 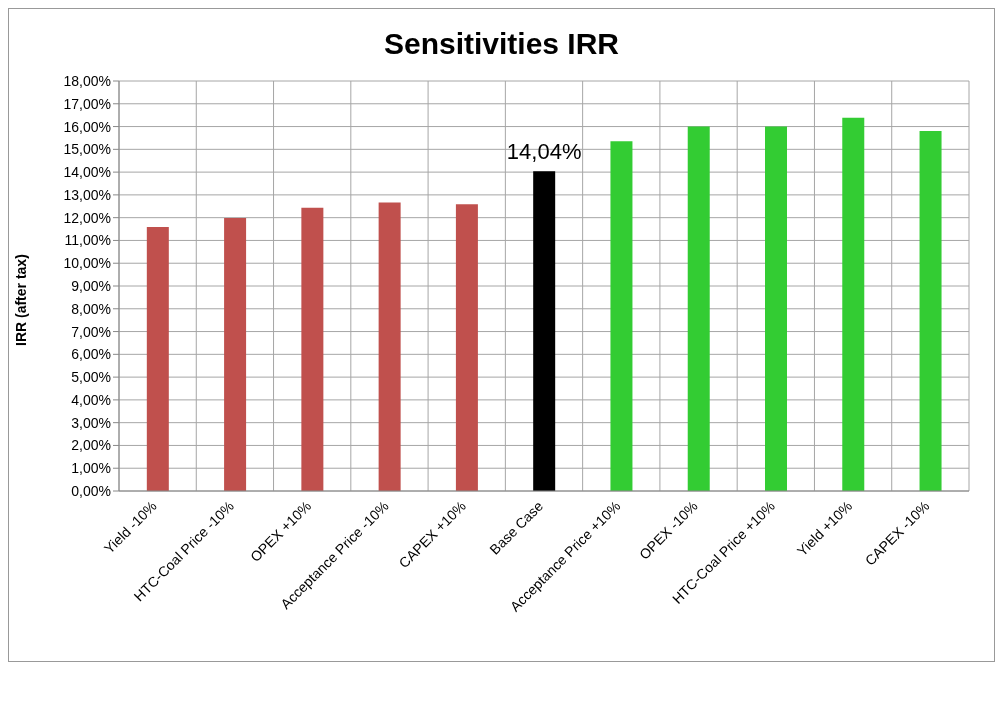 I want to click on y-tick-label: 17,00%, so click(x=87, y=103).